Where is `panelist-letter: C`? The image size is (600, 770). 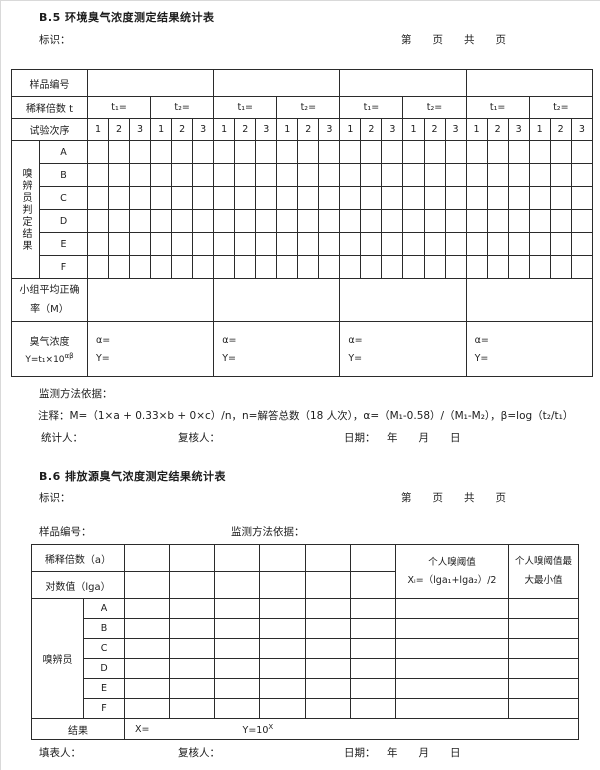 panelist-letter: C is located at coordinates (63, 198).